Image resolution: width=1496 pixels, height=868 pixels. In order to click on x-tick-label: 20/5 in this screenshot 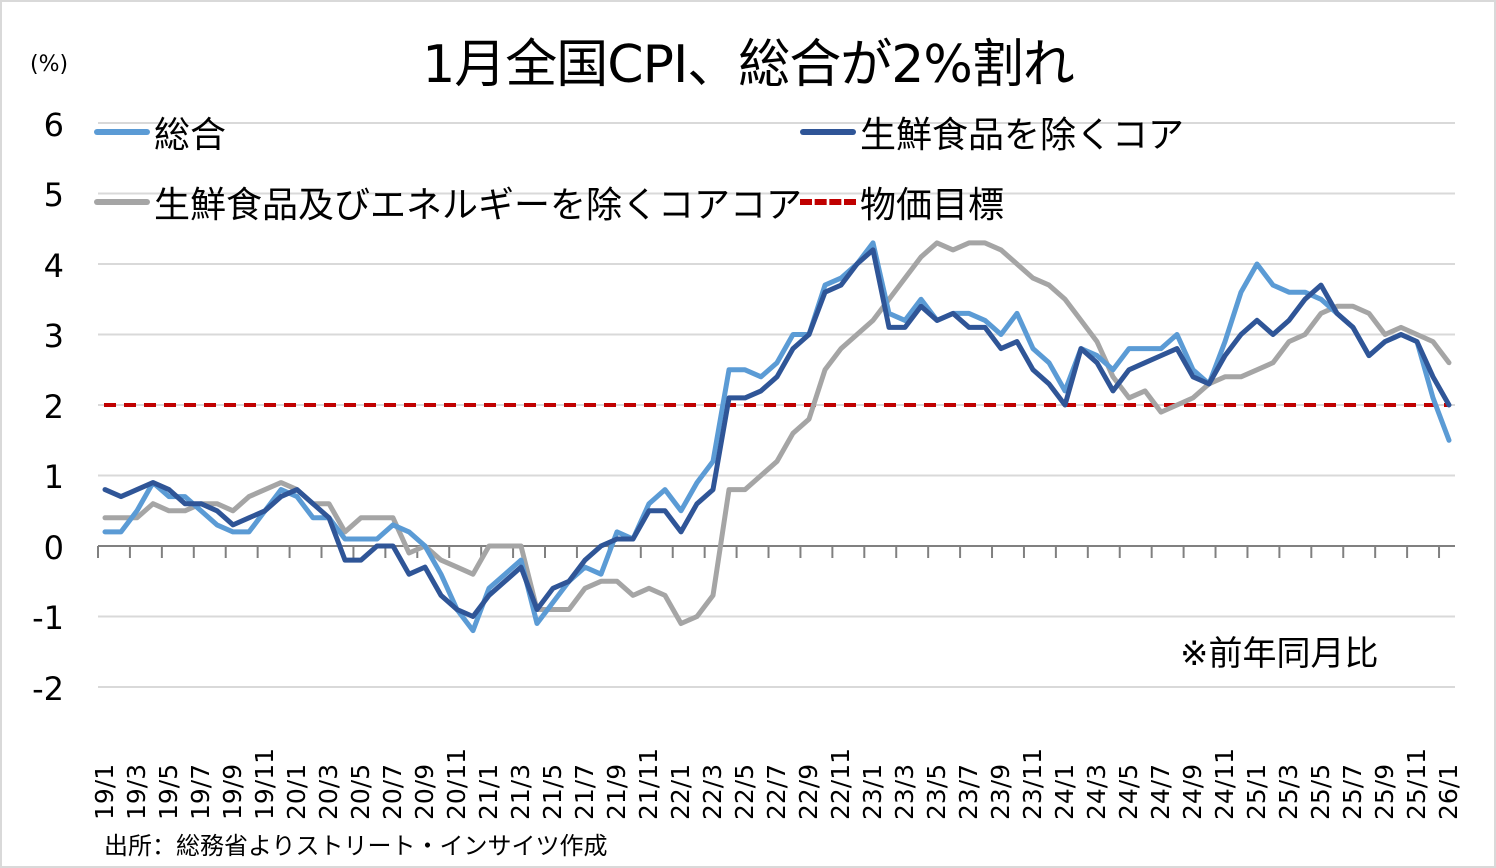, I will do `click(360, 791)`.